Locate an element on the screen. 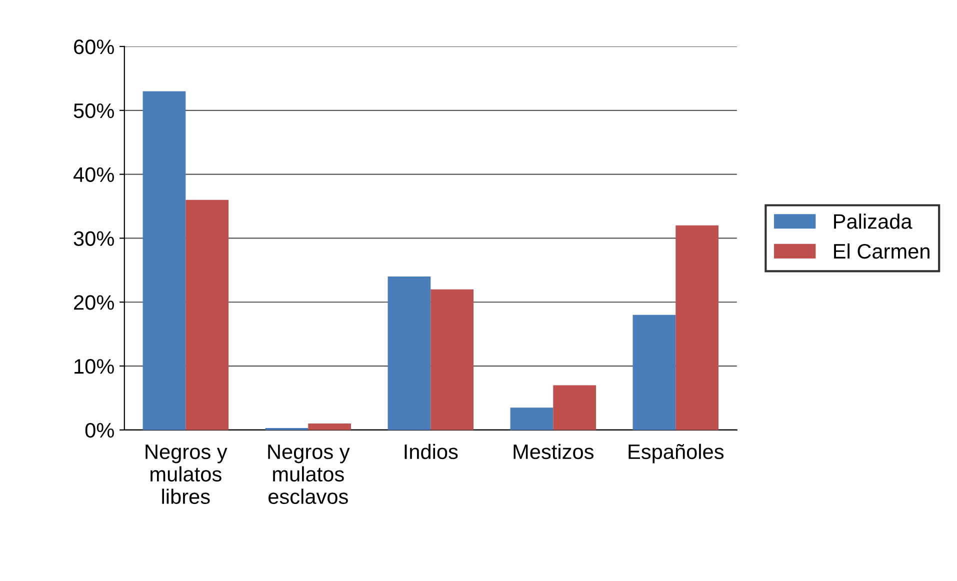 This screenshot has width=957, height=581. x-tick-label: Mestizos is located at coordinates (554, 452).